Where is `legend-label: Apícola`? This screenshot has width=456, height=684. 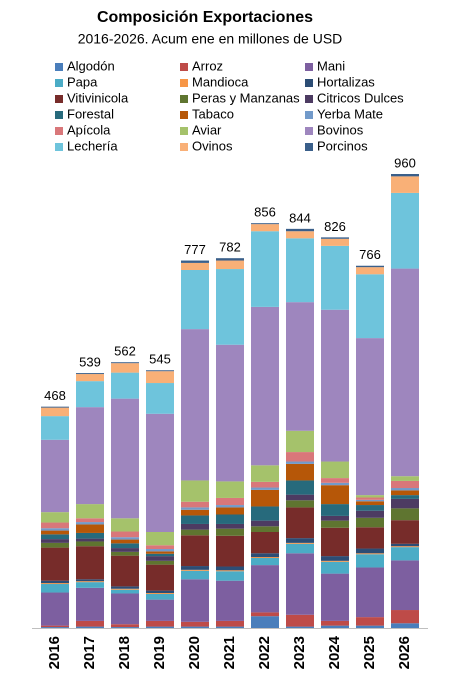 legend-label: Apícola is located at coordinates (89, 129).